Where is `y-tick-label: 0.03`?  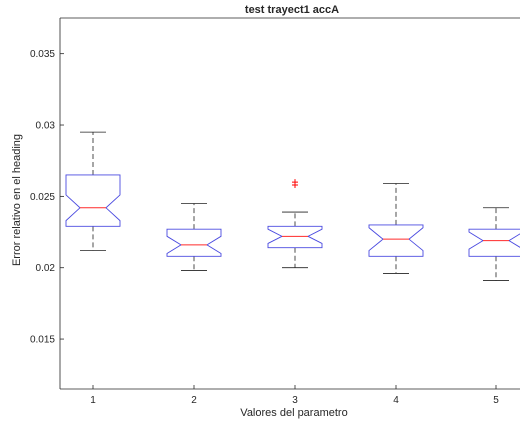 y-tick-label: 0.03 is located at coordinates (46, 126).